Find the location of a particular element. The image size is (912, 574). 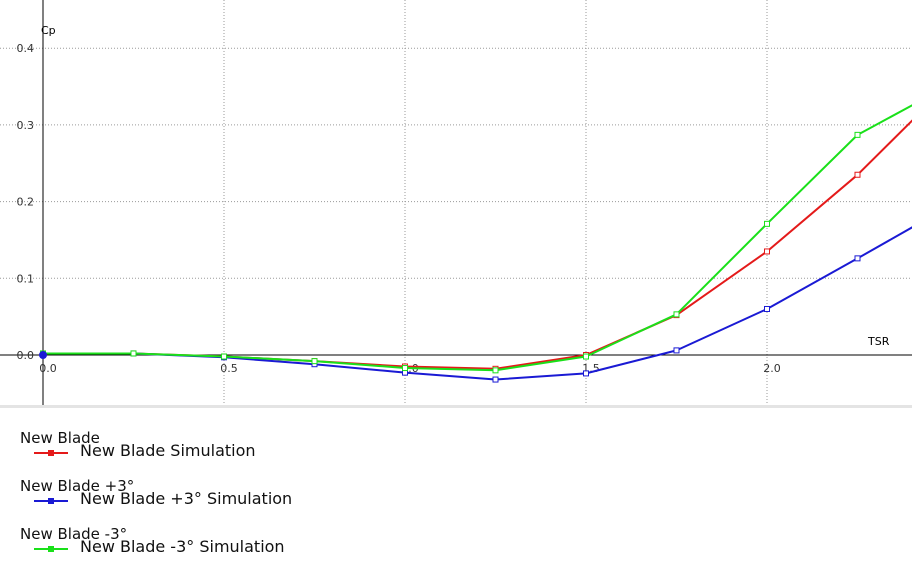

legend-entry: New Blade Simulation is located at coordinates (145, 453).